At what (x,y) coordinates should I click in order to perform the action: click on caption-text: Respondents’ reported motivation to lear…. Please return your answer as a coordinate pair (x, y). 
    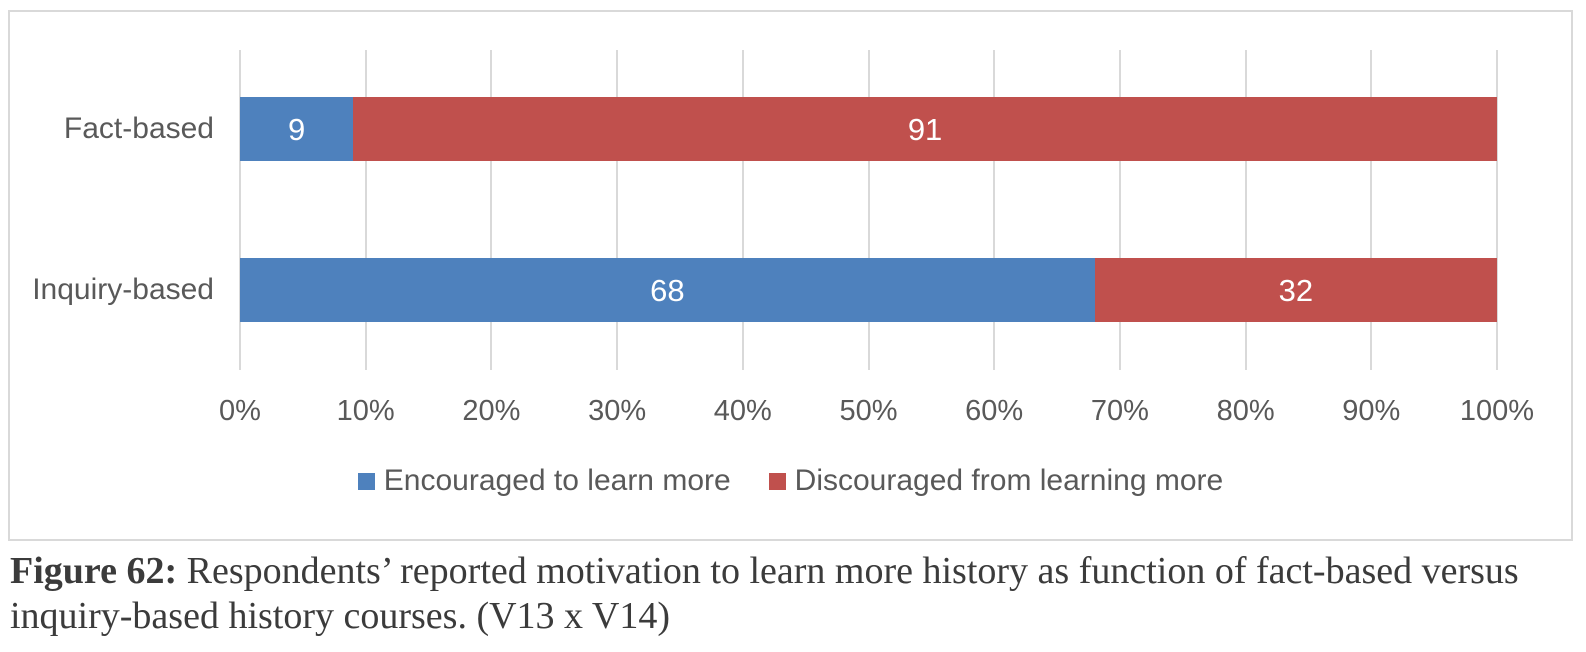
    Looking at the image, I should click on (848, 571).